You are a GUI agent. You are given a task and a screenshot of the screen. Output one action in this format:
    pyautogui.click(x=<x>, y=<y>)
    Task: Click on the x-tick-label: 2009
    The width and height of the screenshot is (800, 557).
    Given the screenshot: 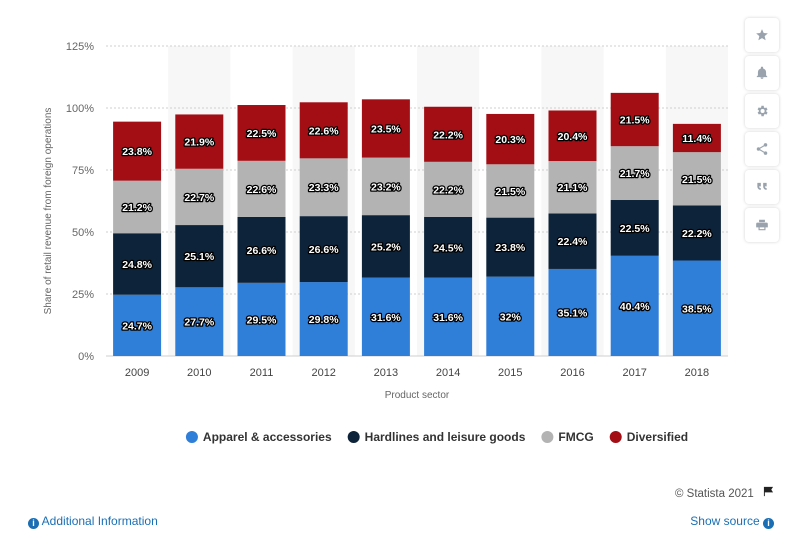 What is the action you would take?
    pyautogui.click(x=137, y=373)
    